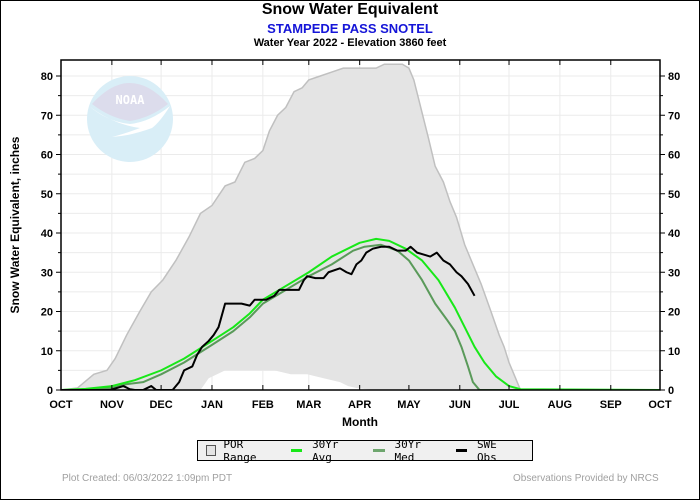 This screenshot has width=700, height=500. I want to click on legend-item-por-range: POR Range, so click(242, 451).